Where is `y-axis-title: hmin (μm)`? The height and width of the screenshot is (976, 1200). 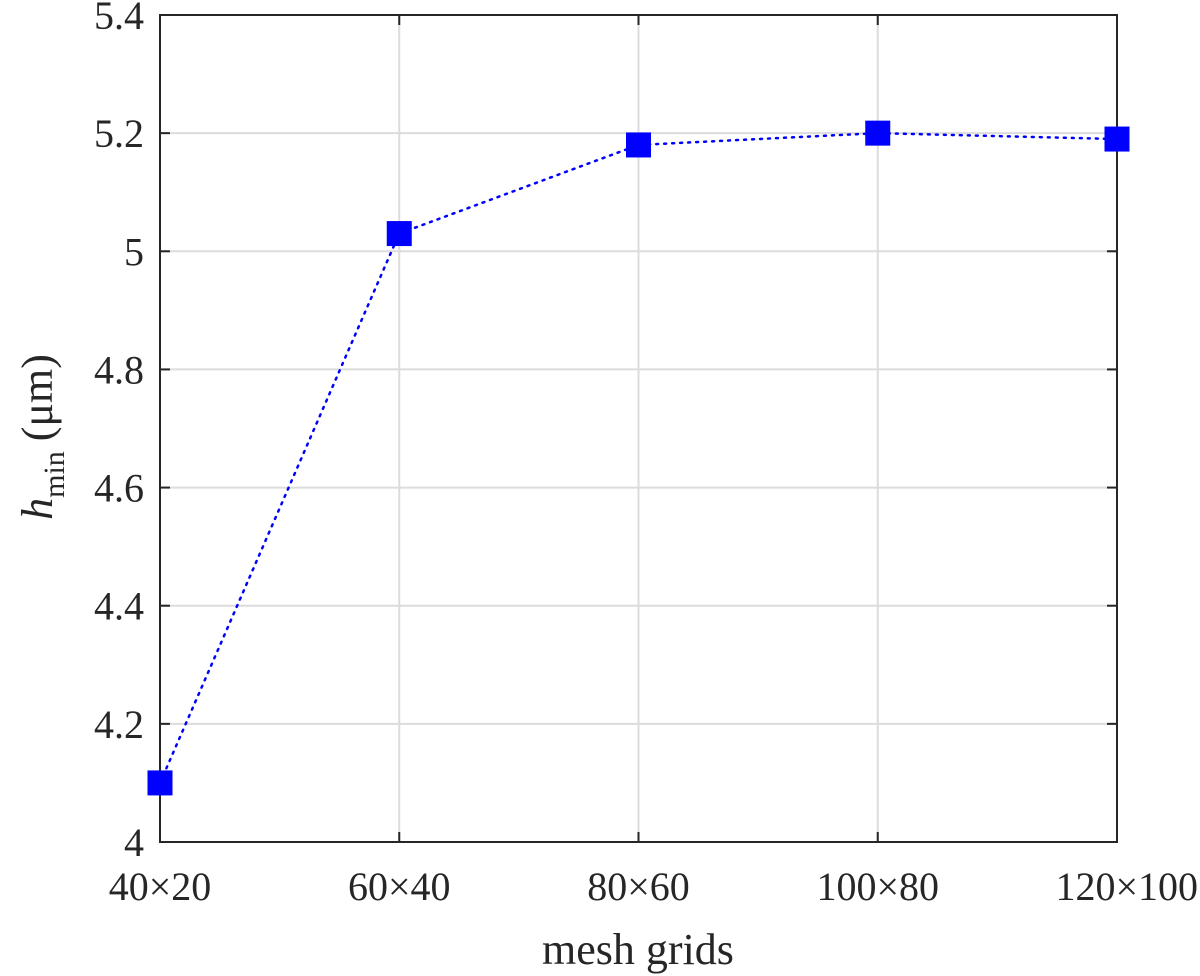 y-axis-title: hmin (μm) is located at coordinates (42, 437).